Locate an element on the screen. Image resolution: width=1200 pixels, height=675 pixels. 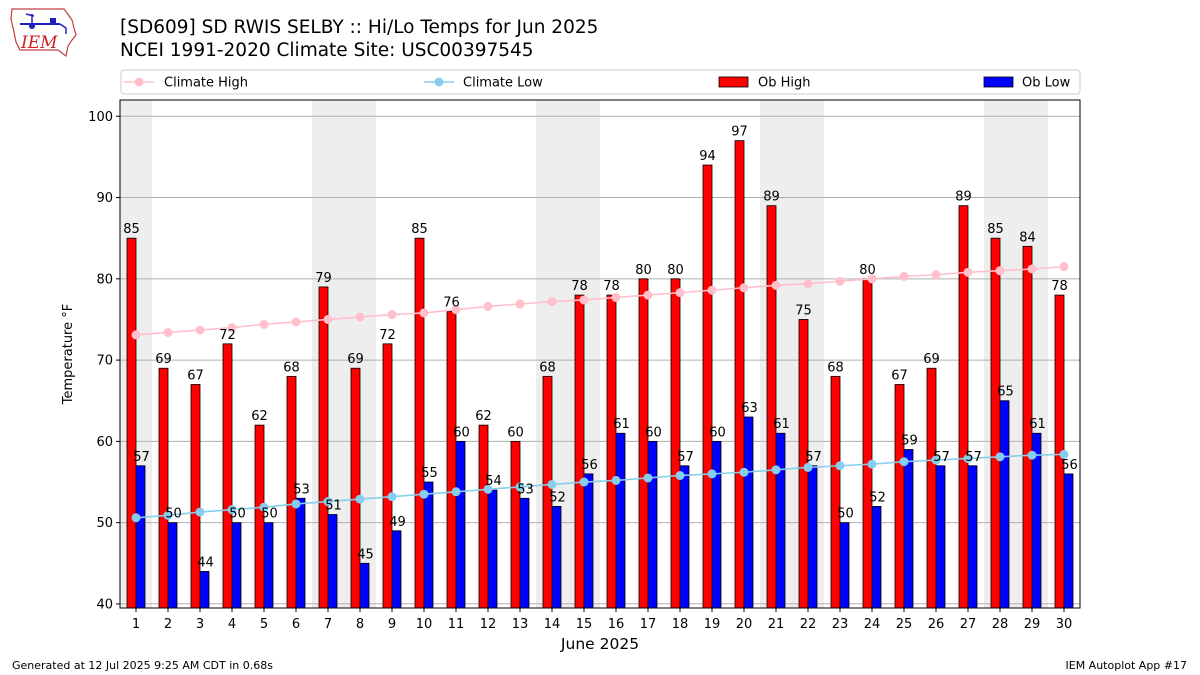
x-tick-label: 30 is located at coordinates (1064, 624).